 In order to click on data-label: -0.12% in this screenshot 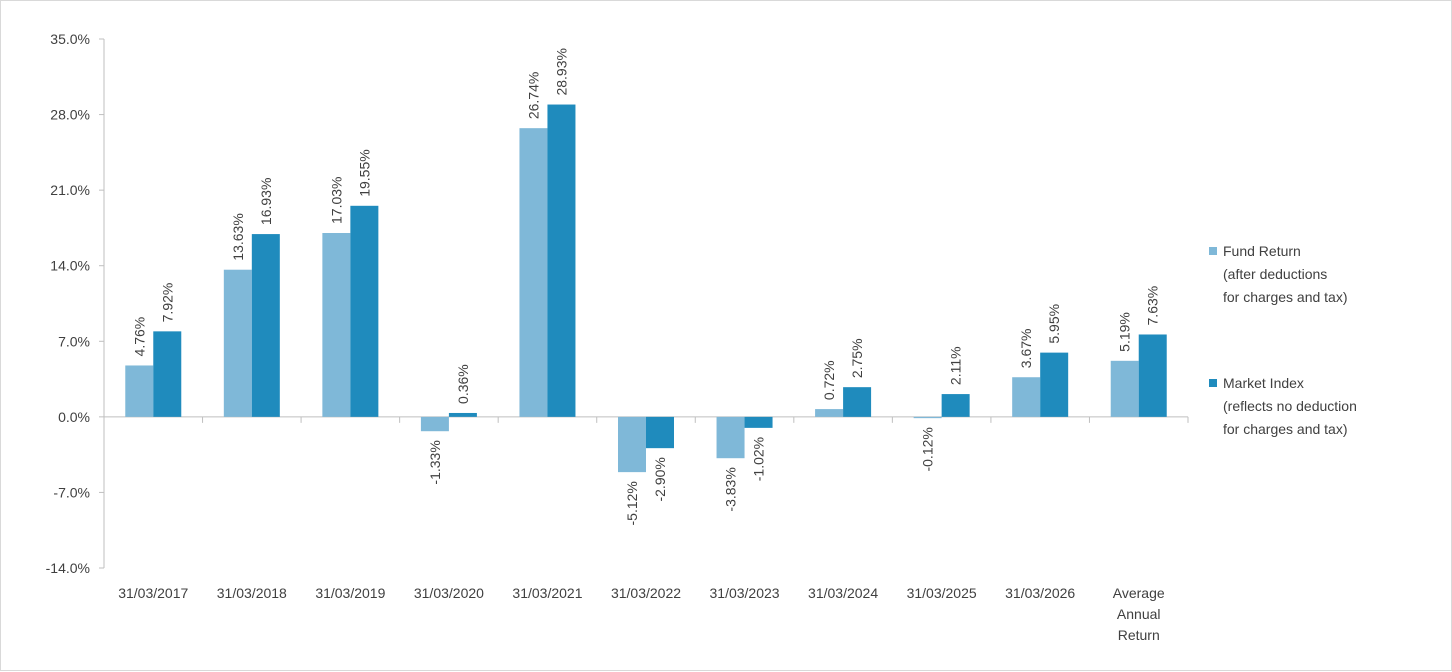, I will do `click(928, 449)`.